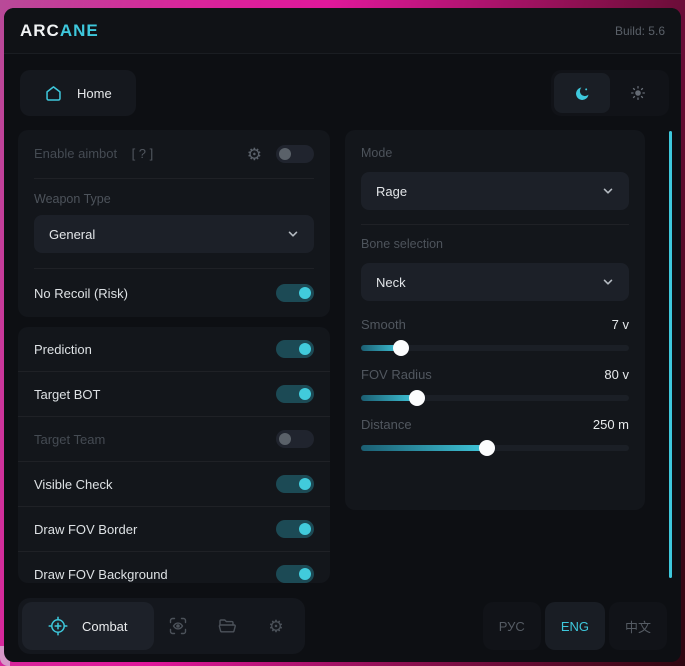 Image resolution: width=685 pixels, height=666 pixels. I want to click on bottom-nav: Combat, so click(161, 626).